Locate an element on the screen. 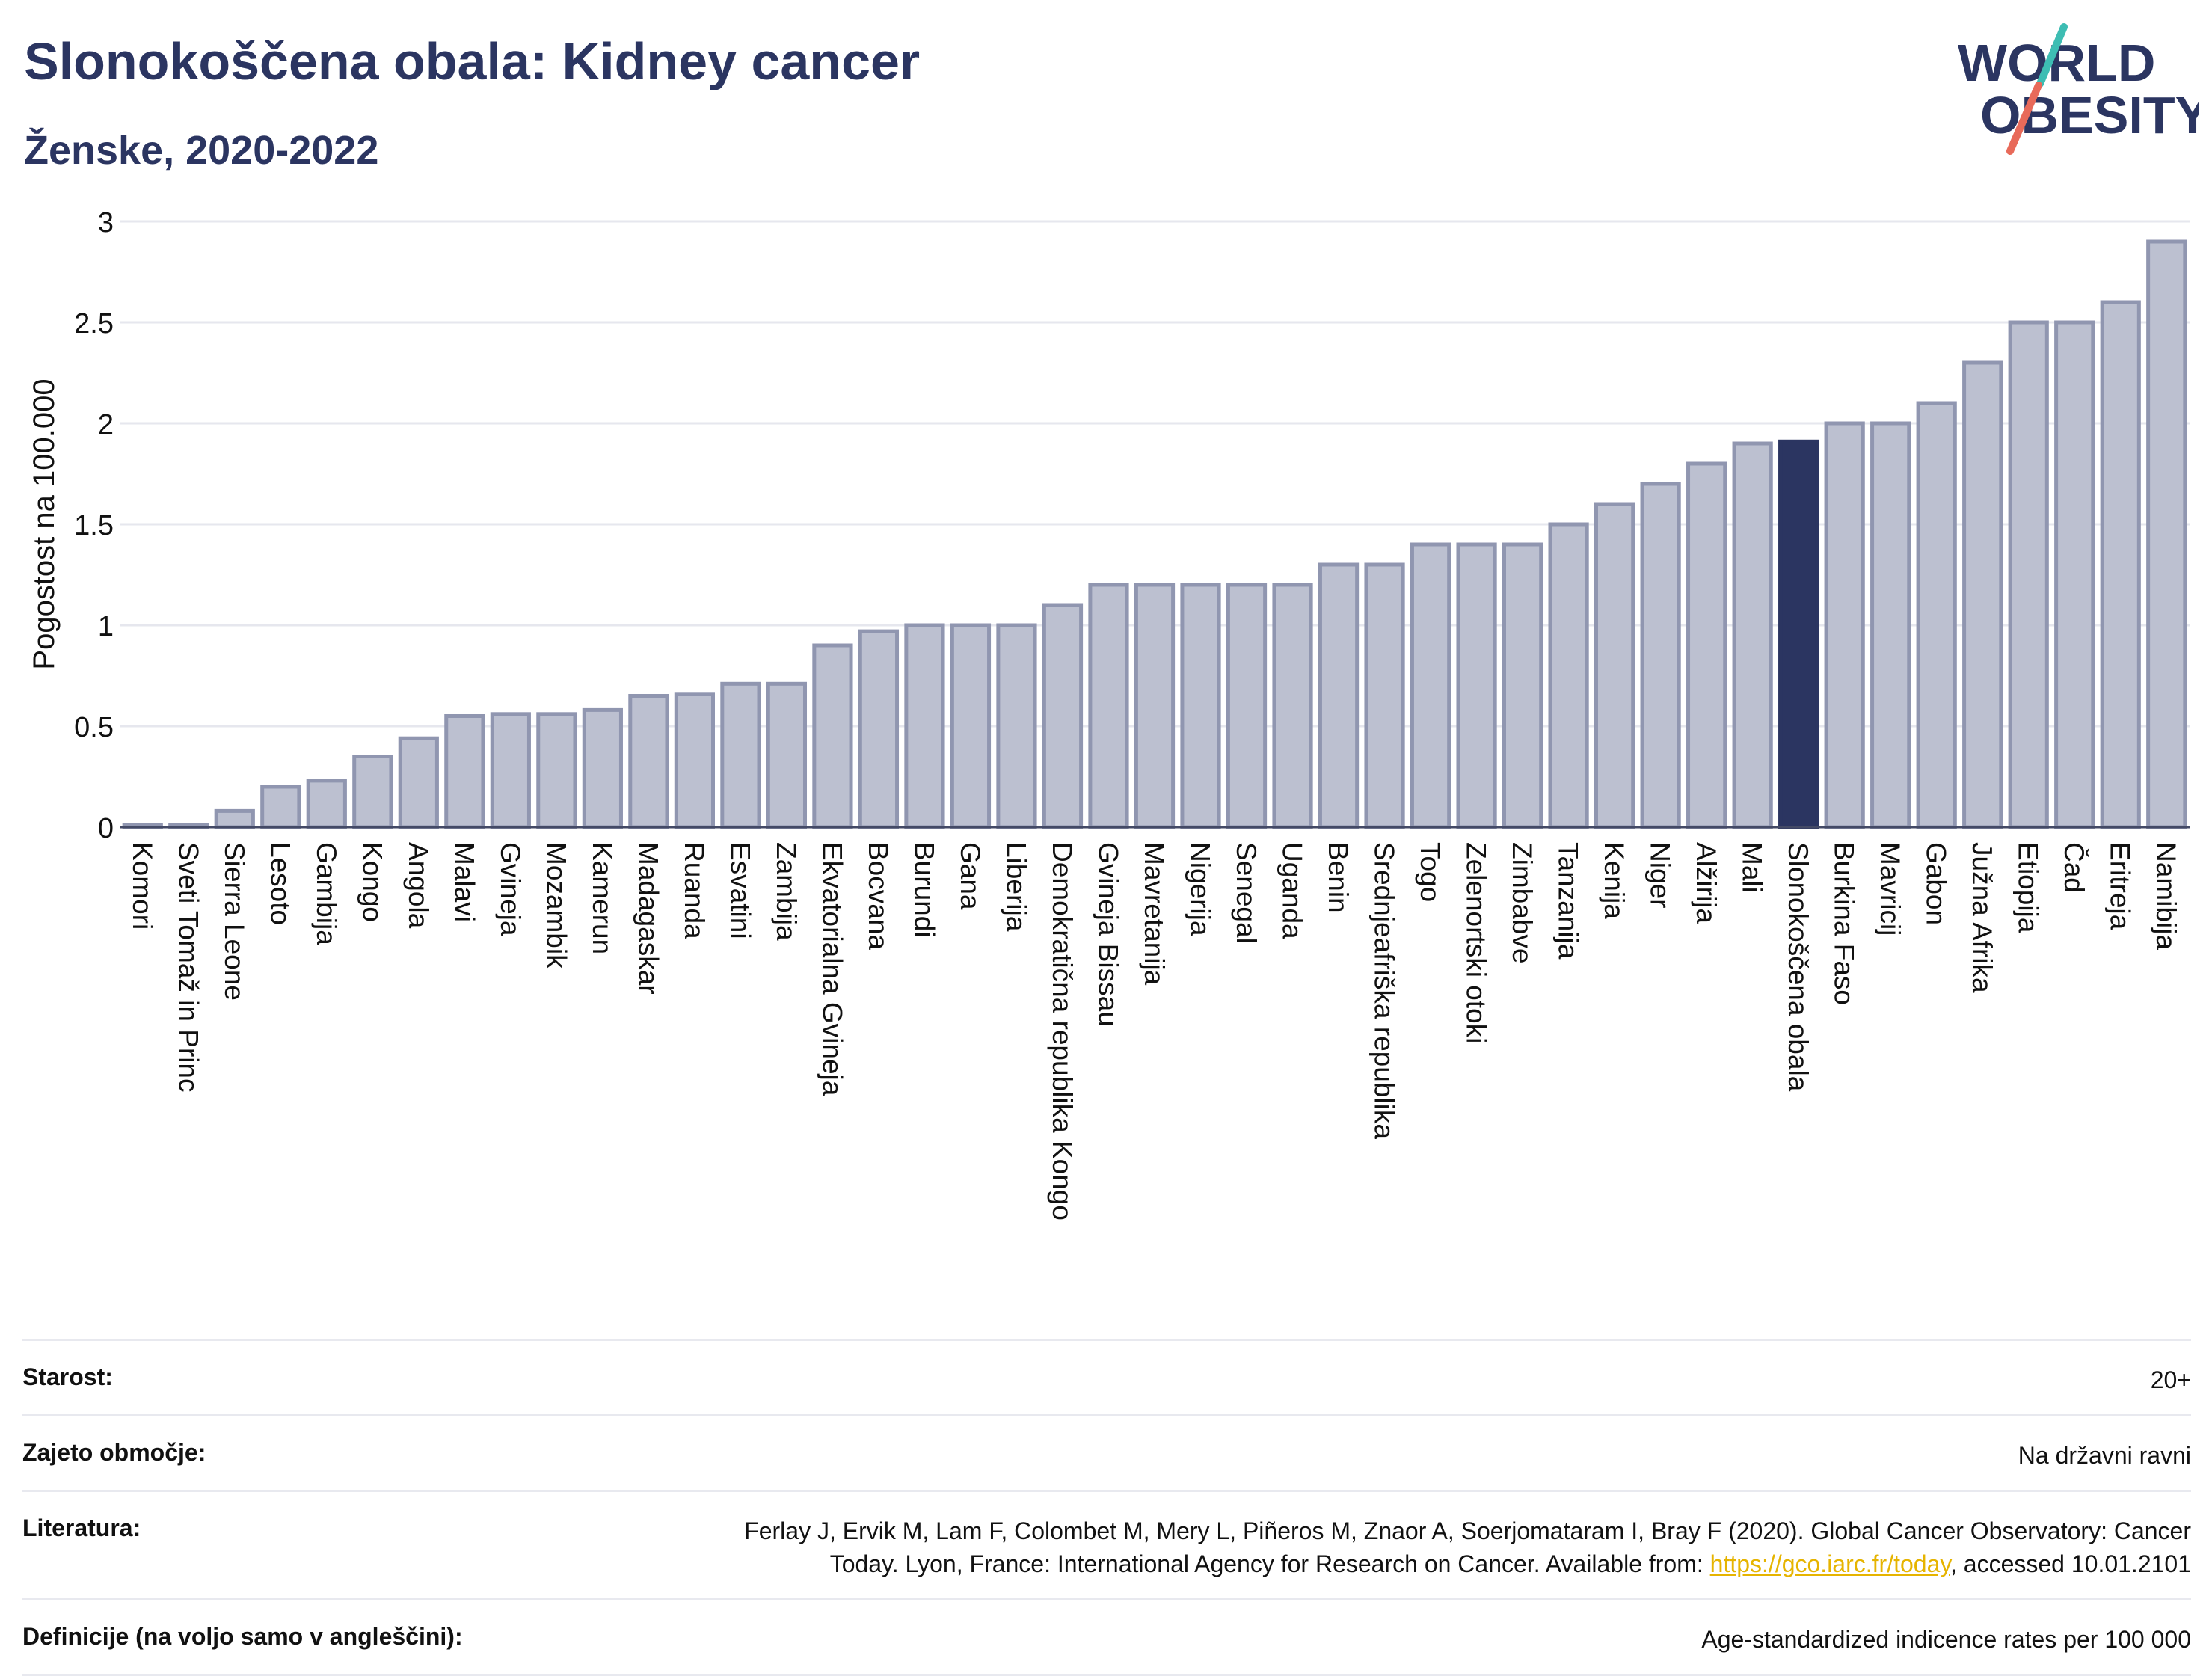 This screenshot has width=2212, height=1676. x-tick-label: Etiopija is located at coordinates (2028, 888).